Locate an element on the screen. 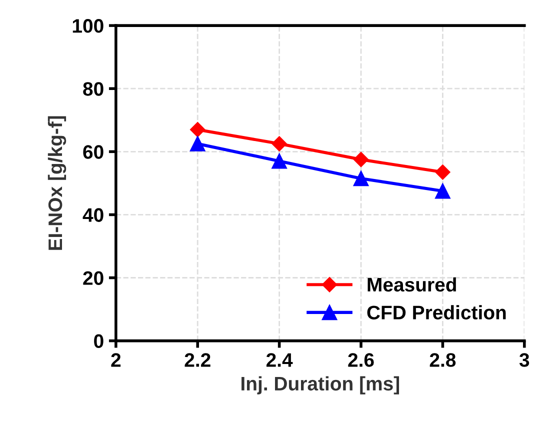 Image resolution: width=552 pixels, height=426 pixels. x-tick-label: 2.8 is located at coordinates (443, 360).